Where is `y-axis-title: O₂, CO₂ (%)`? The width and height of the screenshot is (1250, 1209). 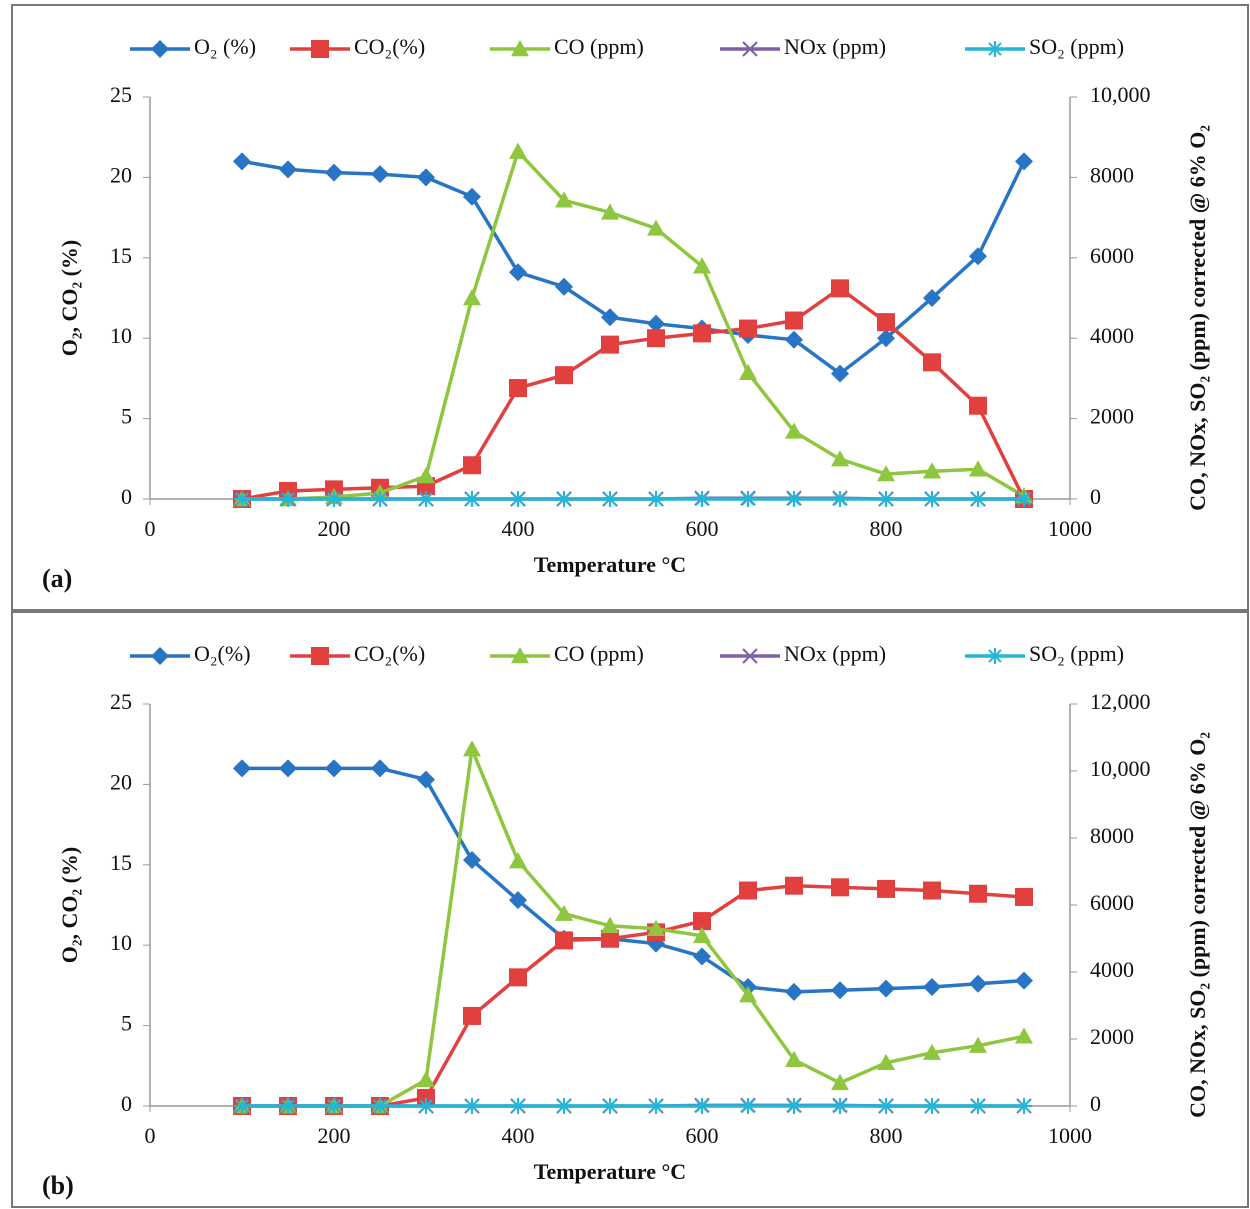
y-axis-title: O₂, CO₂ (%) is located at coordinates (69, 905).